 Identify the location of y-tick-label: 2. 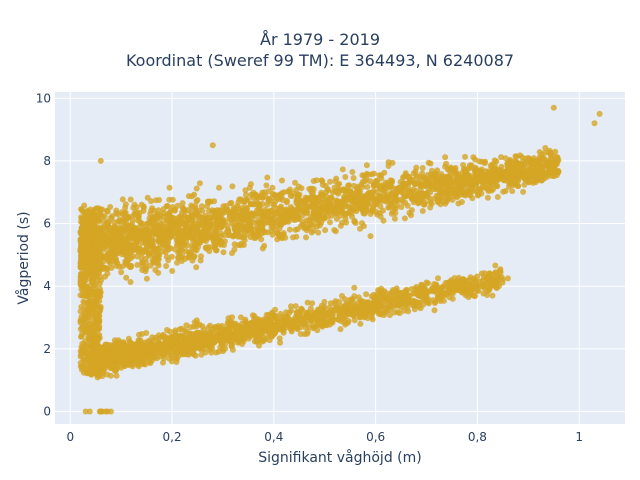
(47, 349).